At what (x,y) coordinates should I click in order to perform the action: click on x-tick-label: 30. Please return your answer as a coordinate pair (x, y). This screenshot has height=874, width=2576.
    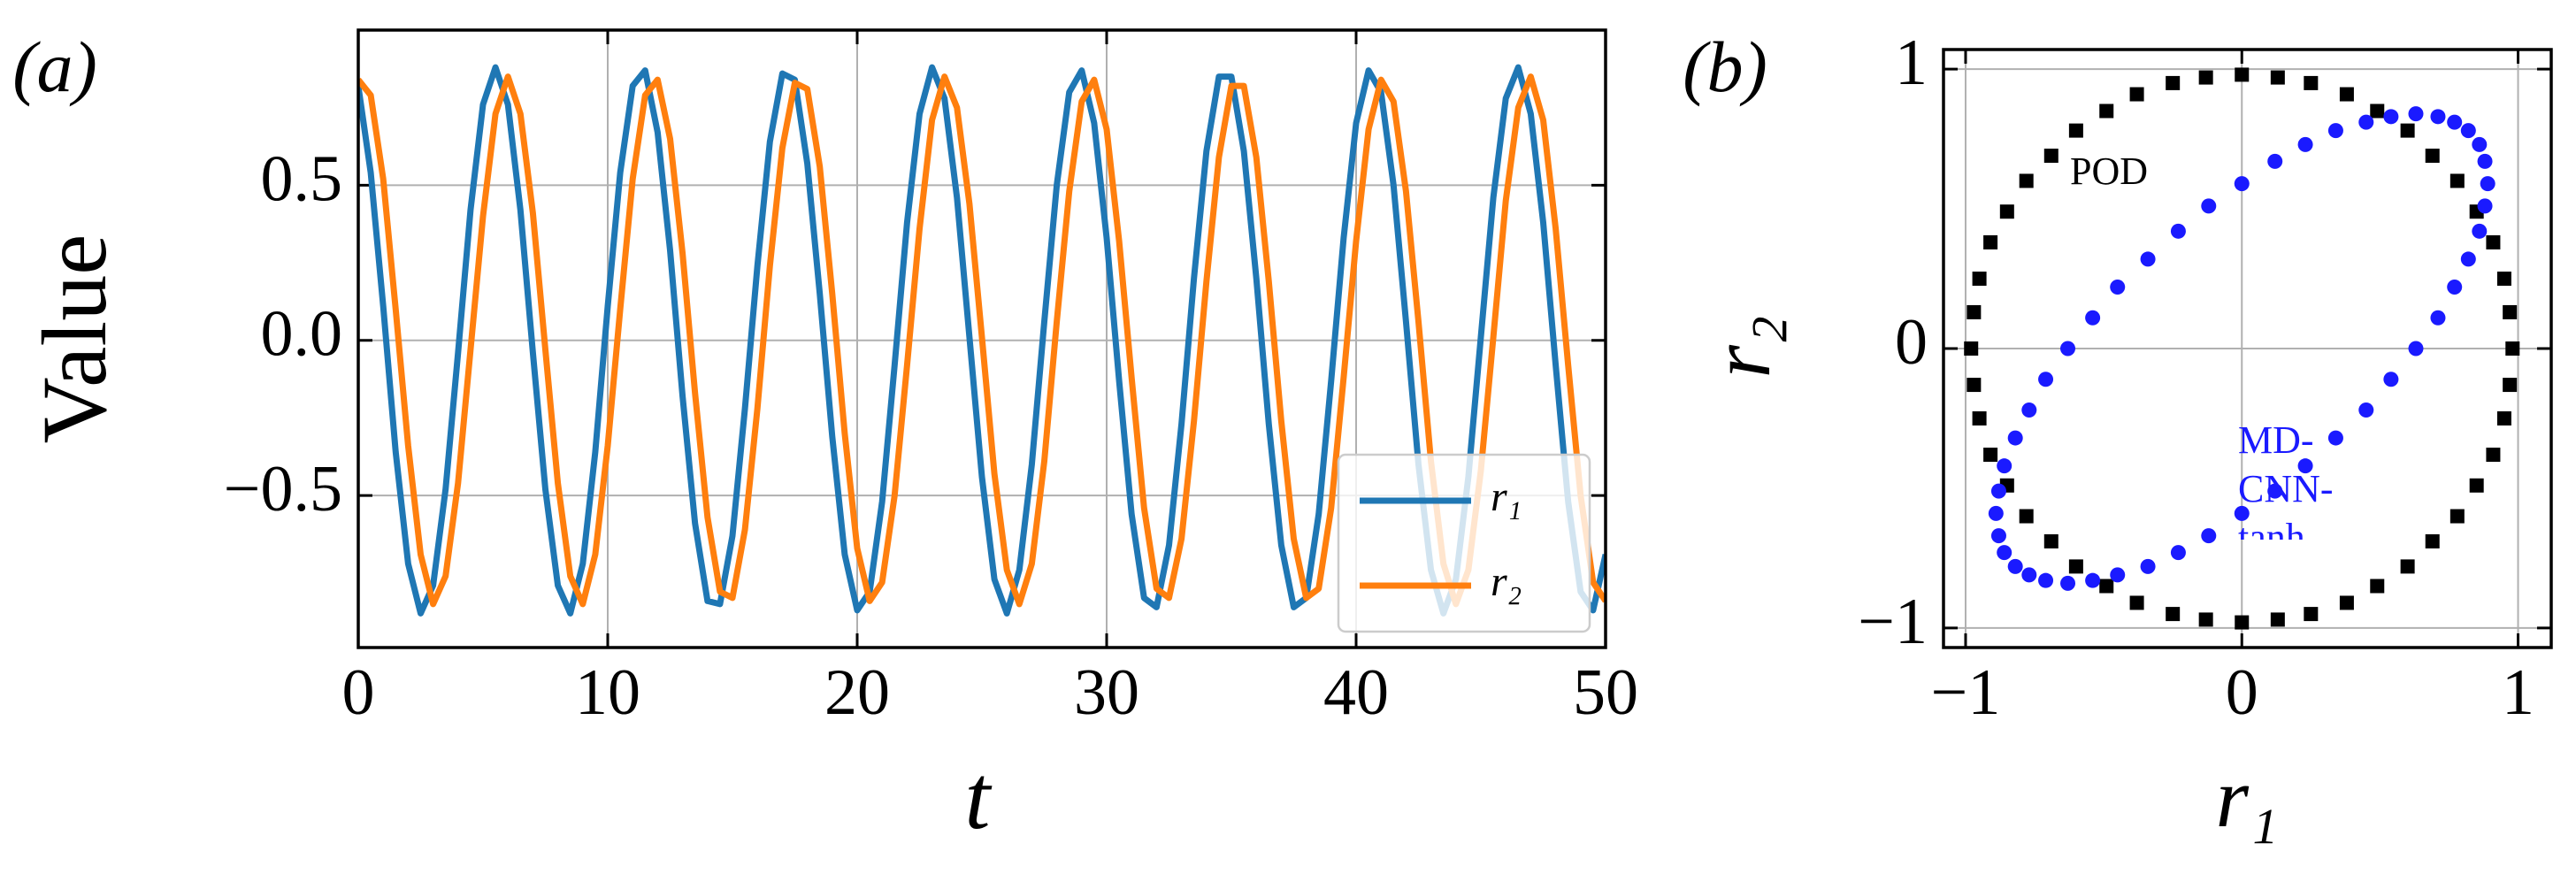
    Looking at the image, I should click on (1106, 692).